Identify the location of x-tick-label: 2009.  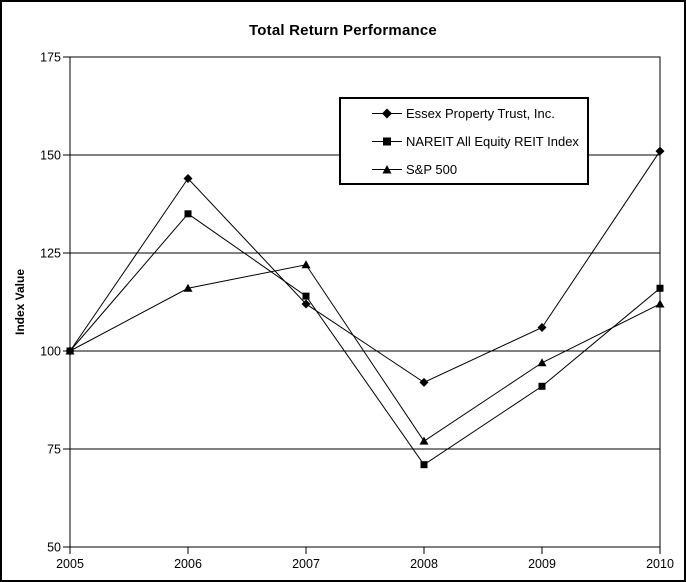
(542, 564).